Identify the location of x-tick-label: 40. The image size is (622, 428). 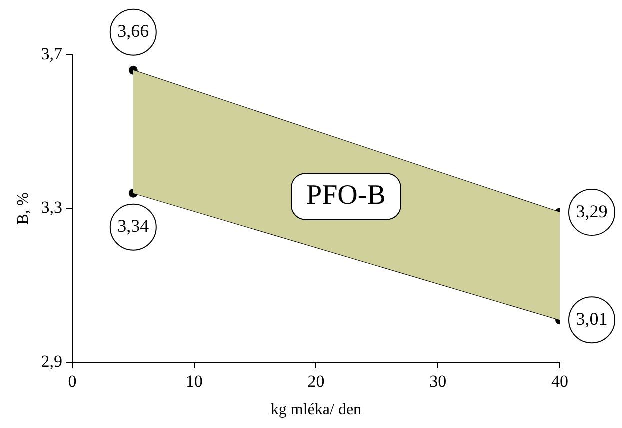
(560, 382).